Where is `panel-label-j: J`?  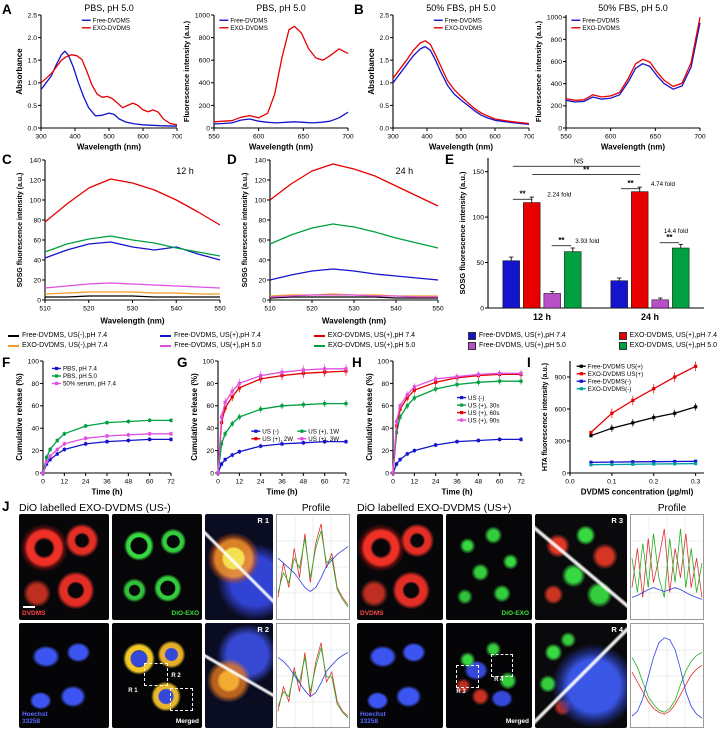 panel-label-j: J is located at coordinates (6, 506).